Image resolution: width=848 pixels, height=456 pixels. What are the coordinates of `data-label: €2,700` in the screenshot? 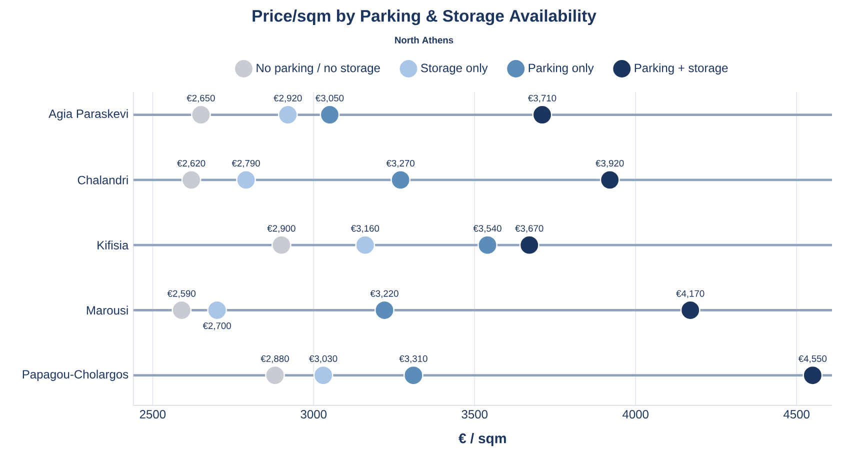 It's located at (216, 326).